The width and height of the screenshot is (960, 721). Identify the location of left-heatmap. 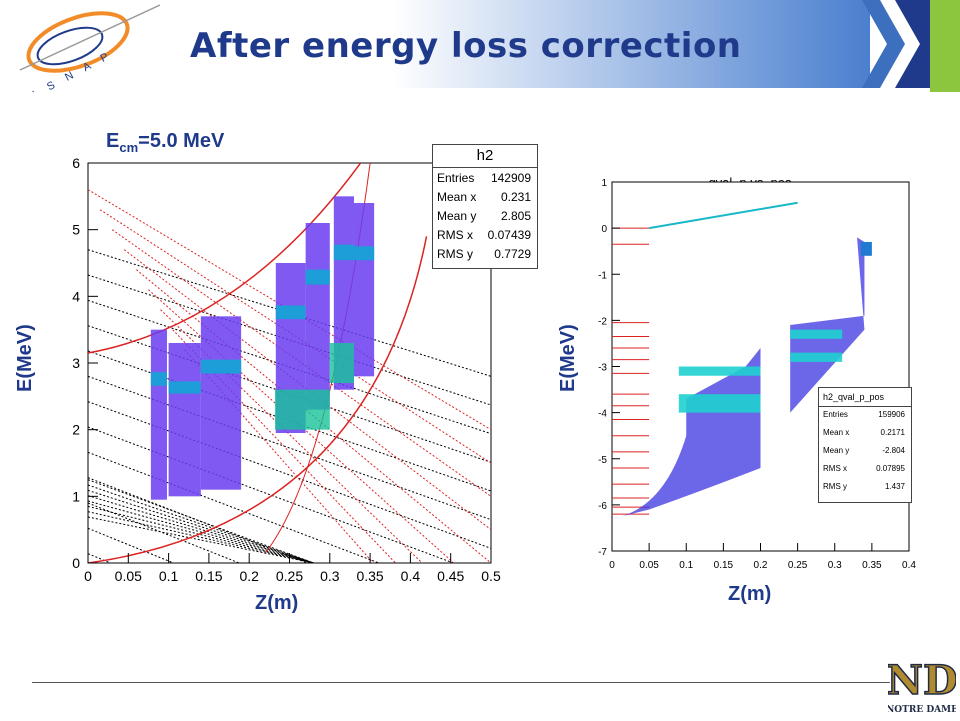
(262, 348).